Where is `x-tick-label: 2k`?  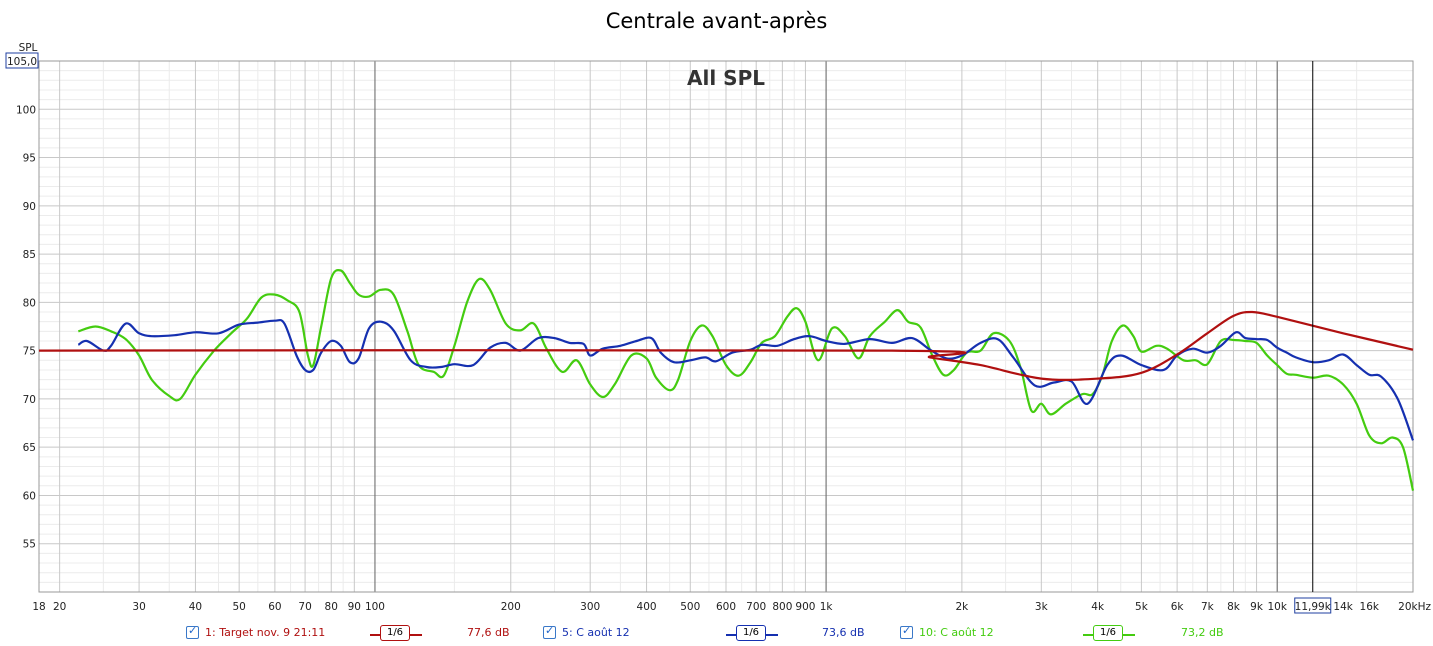
x-tick-label: 2k is located at coordinates (962, 607).